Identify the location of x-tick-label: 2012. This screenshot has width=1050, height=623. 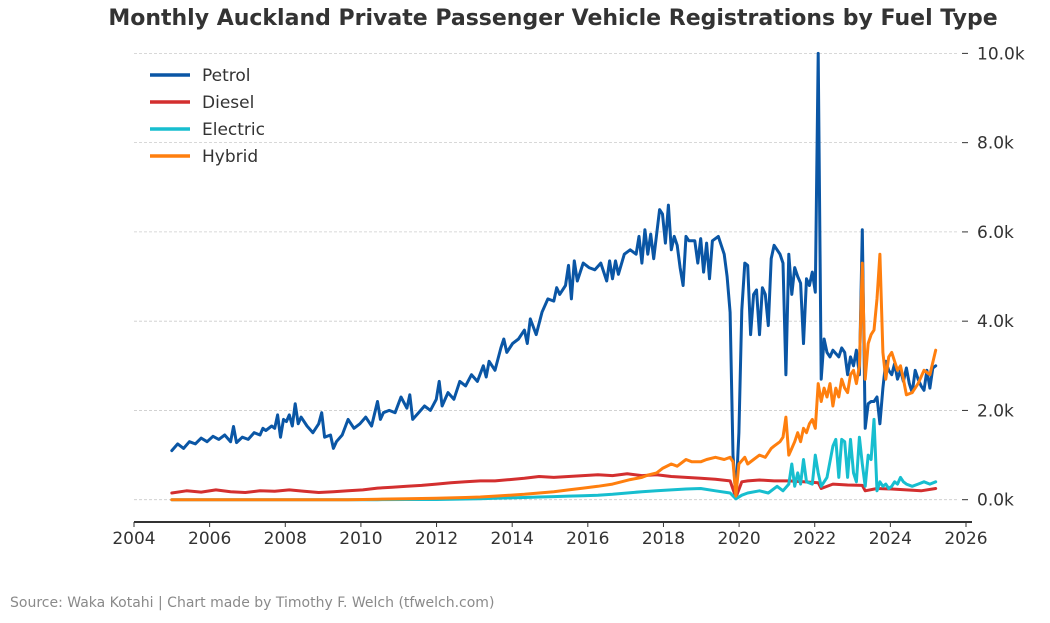
(436, 539).